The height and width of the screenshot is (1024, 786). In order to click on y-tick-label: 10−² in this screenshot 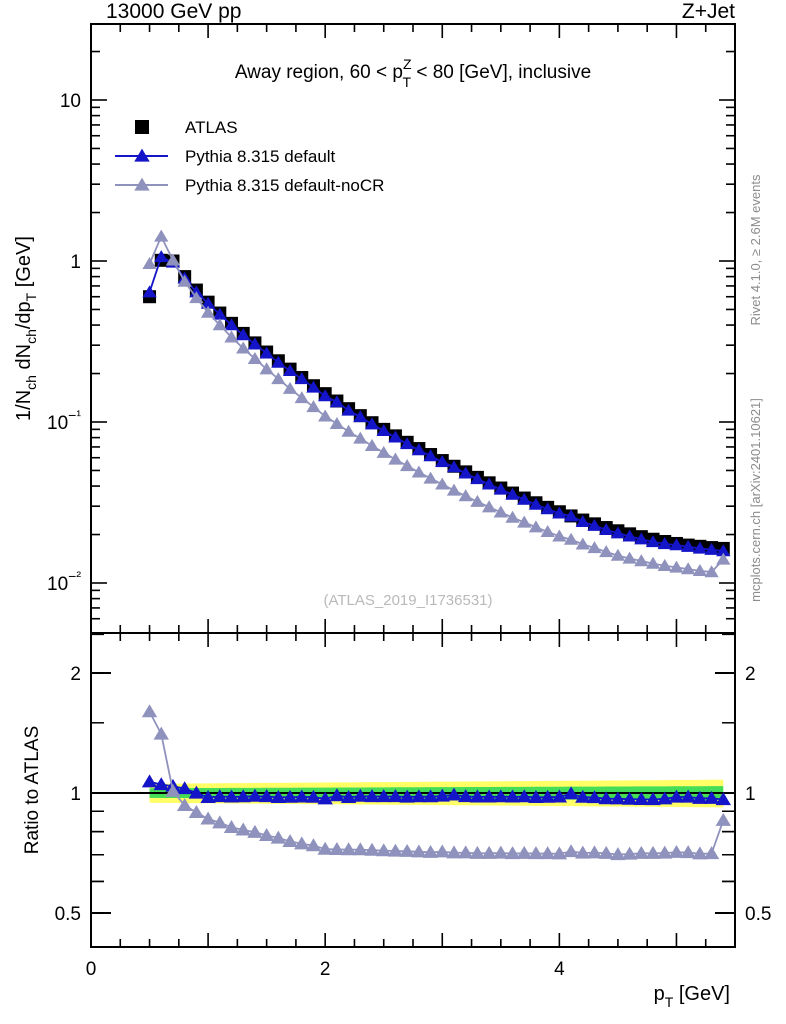, I will do `click(64, 581)`.